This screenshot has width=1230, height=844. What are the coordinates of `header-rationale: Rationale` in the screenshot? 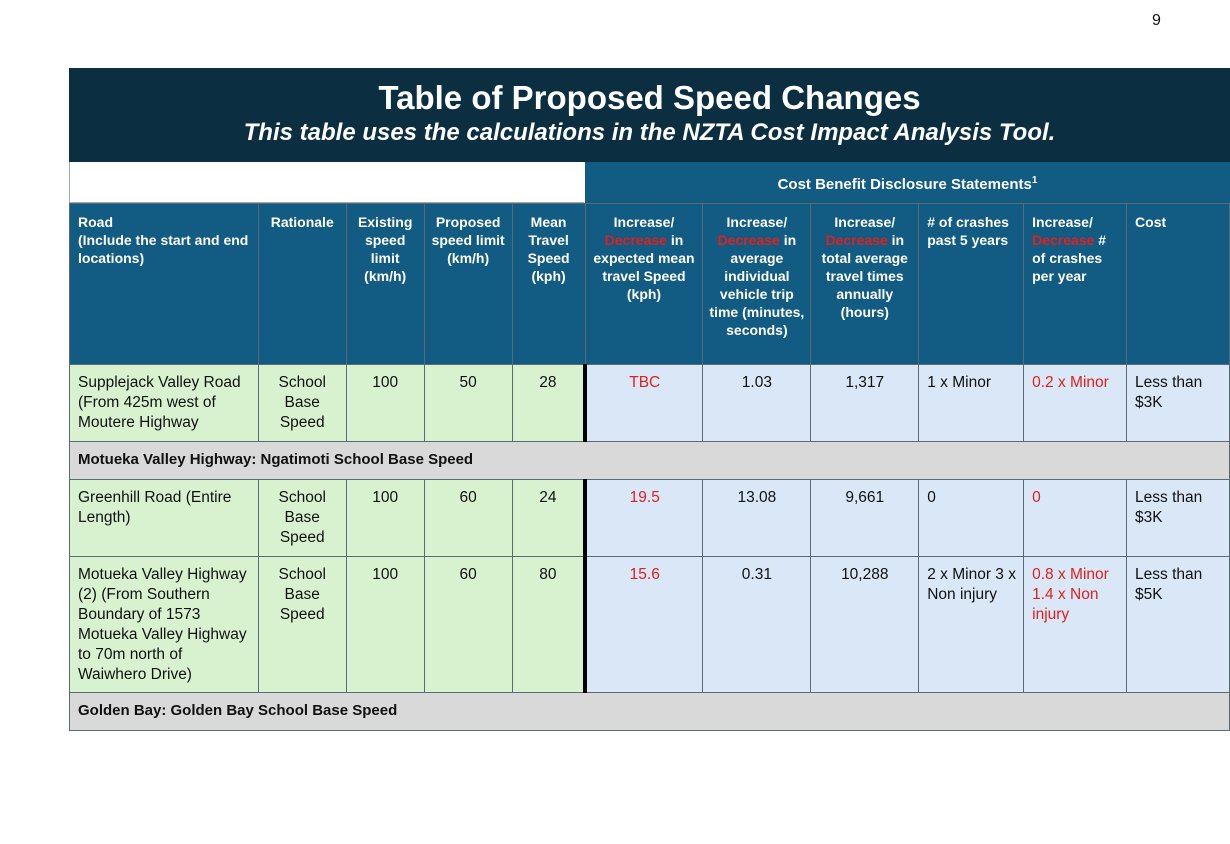 It's located at (302, 284).